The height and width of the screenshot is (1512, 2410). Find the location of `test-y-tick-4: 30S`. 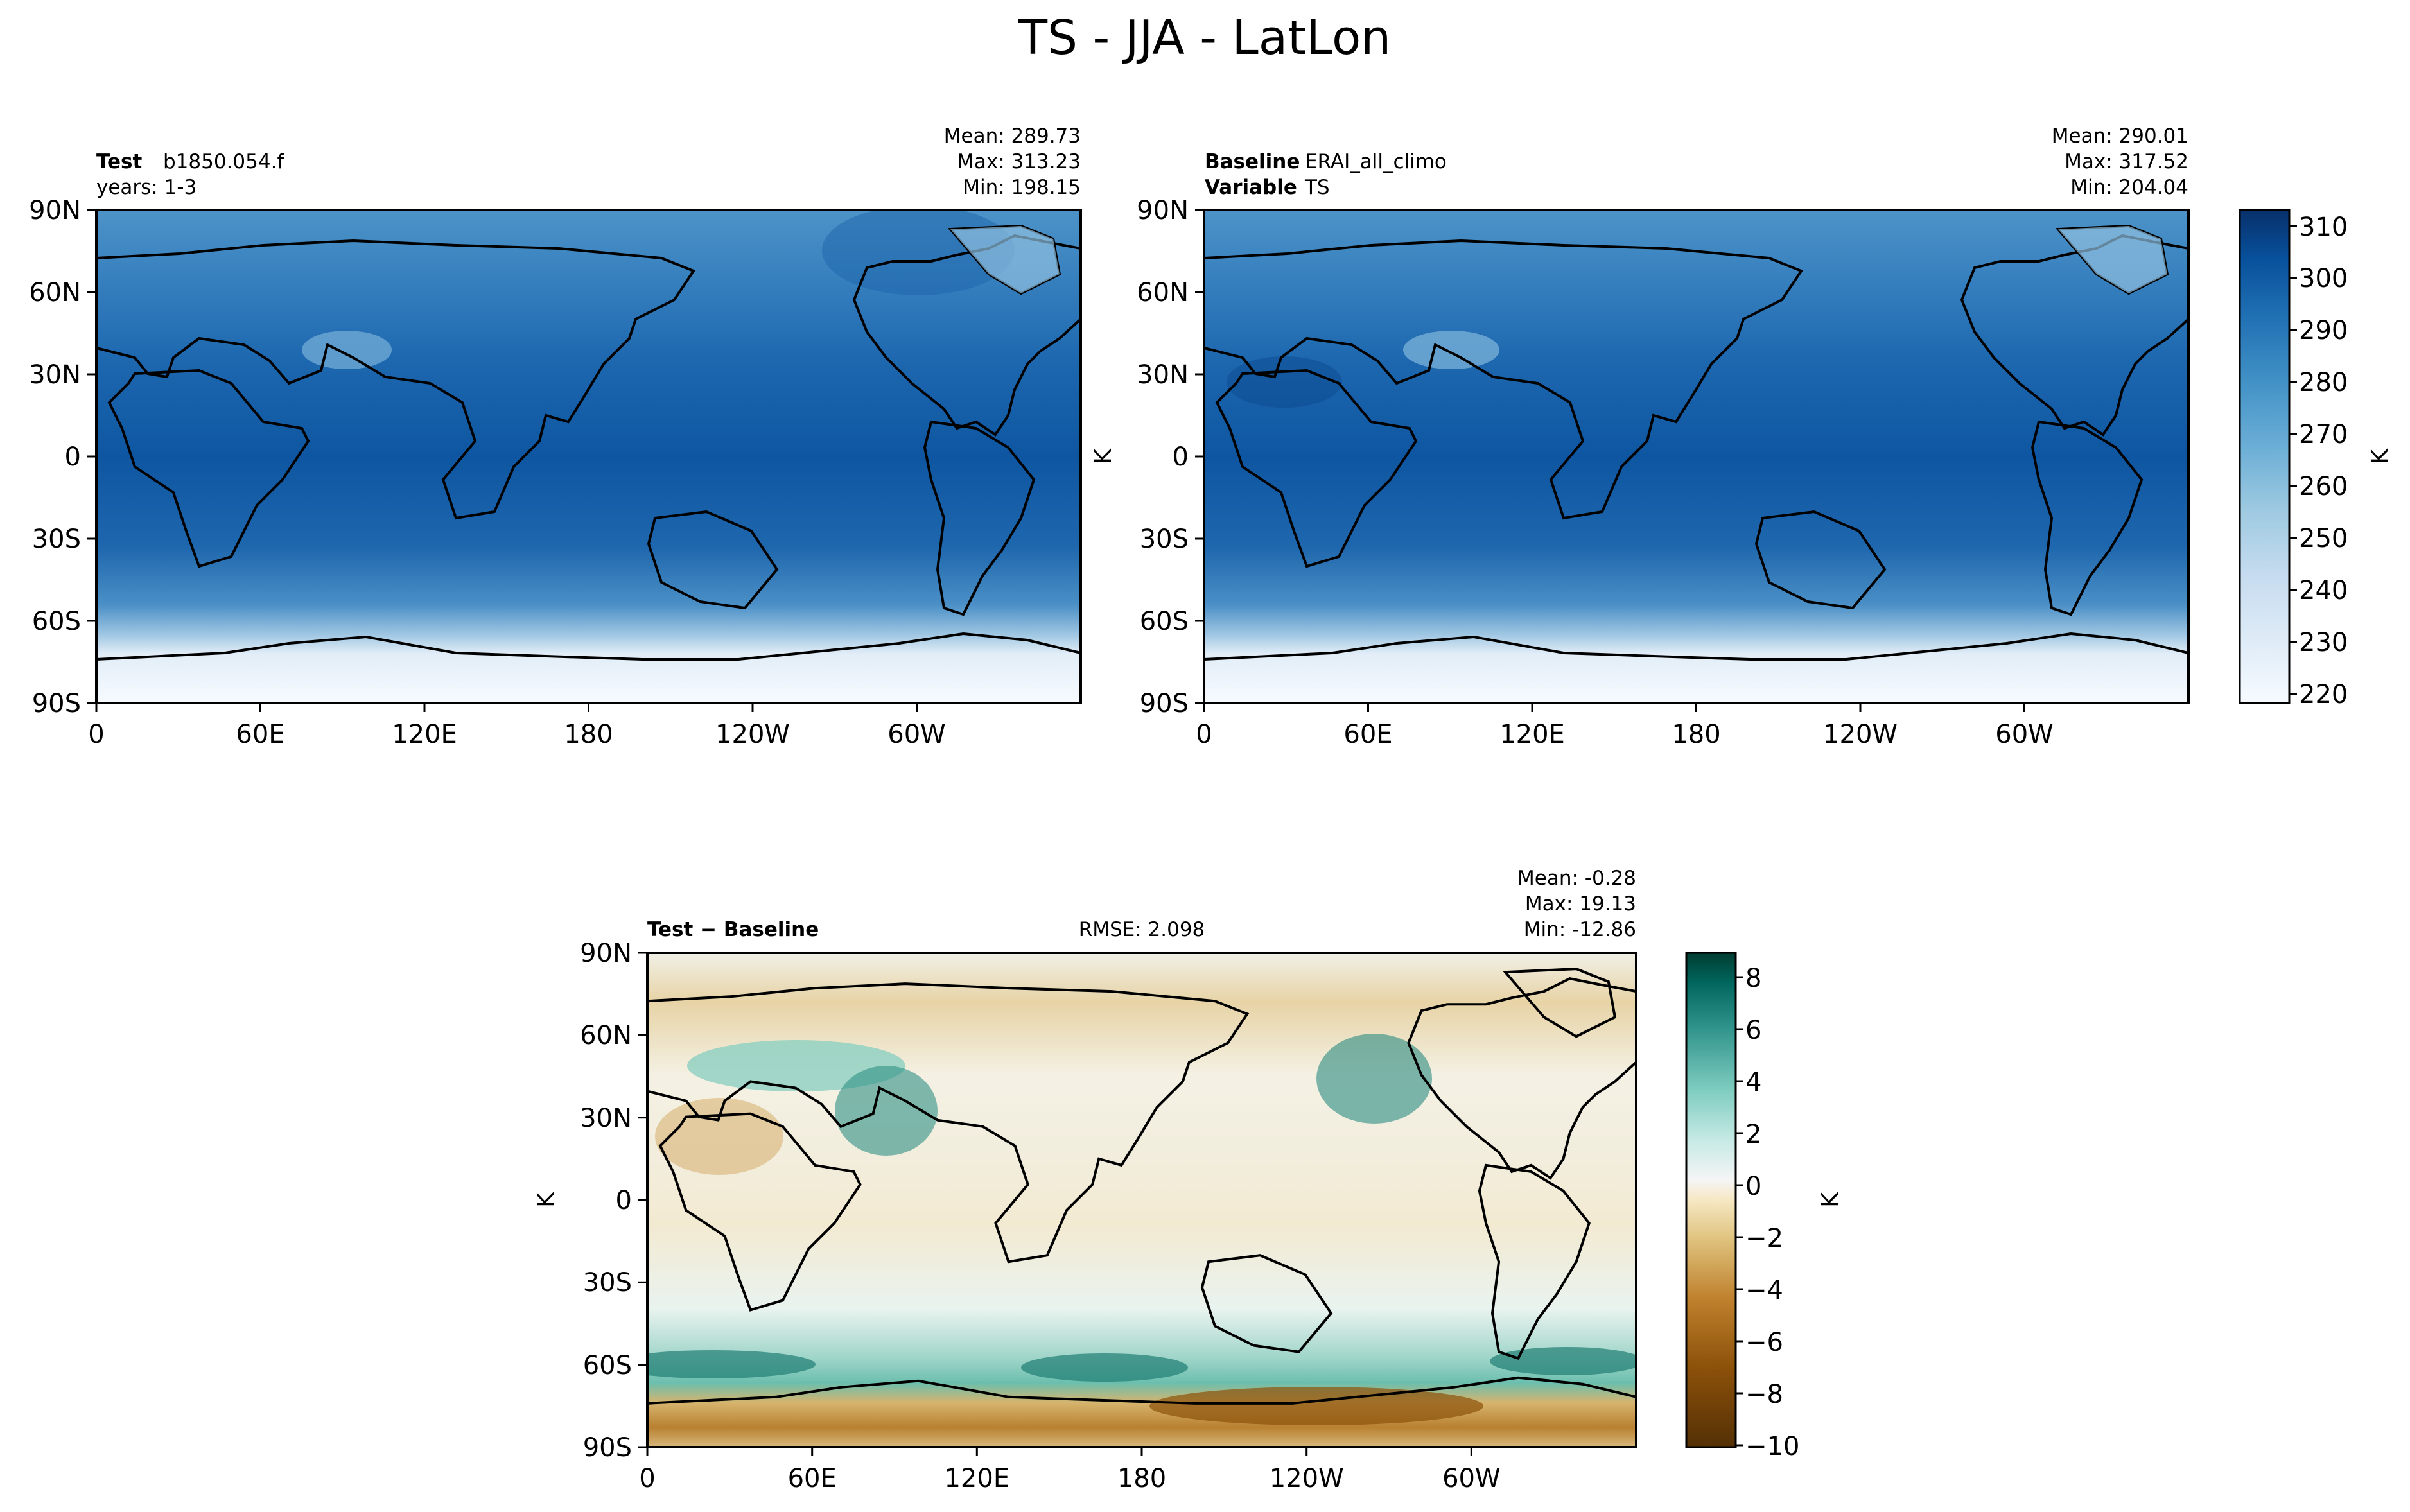

test-y-tick-4: 30S is located at coordinates (57, 539).